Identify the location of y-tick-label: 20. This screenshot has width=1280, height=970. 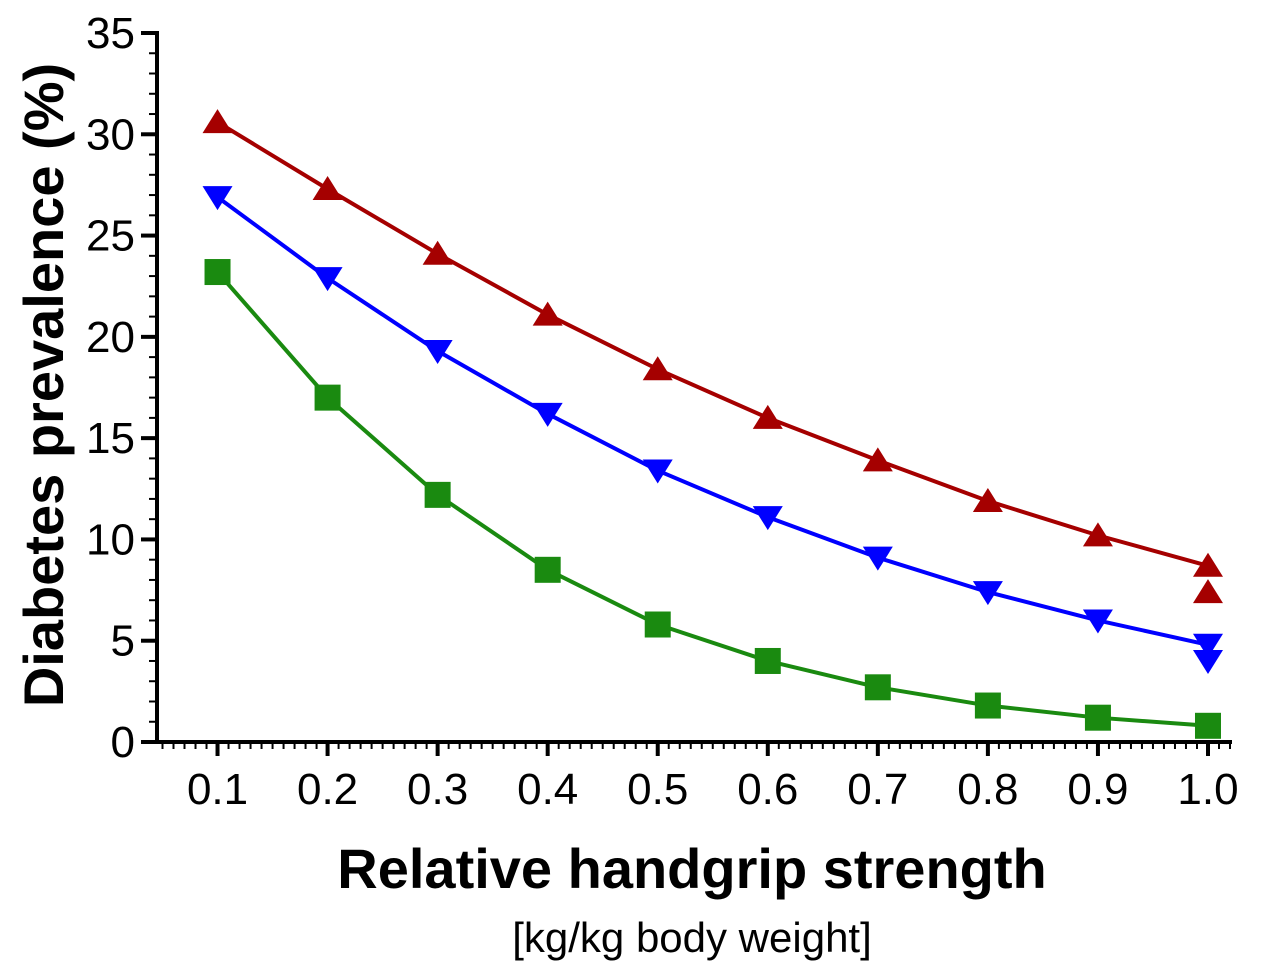
(110, 337).